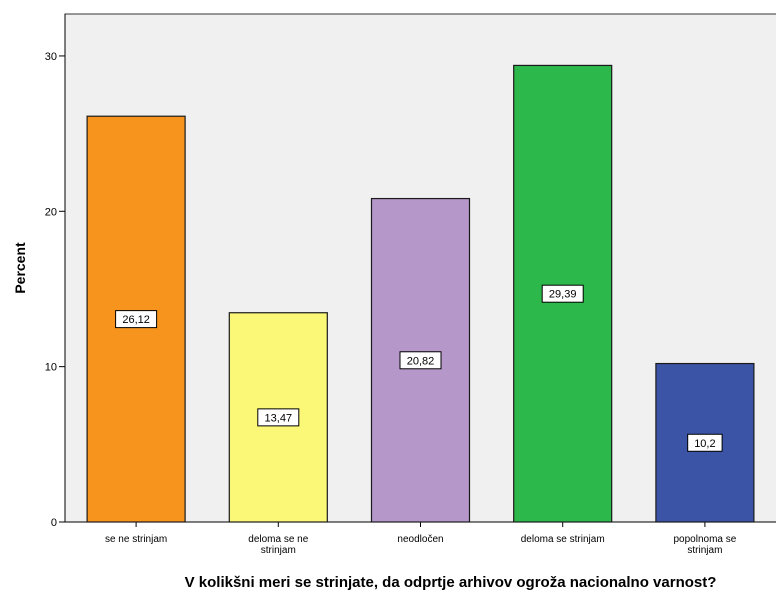  What do you see at coordinates (51, 57) in the screenshot?
I see `y-tick-label: 30` at bounding box center [51, 57].